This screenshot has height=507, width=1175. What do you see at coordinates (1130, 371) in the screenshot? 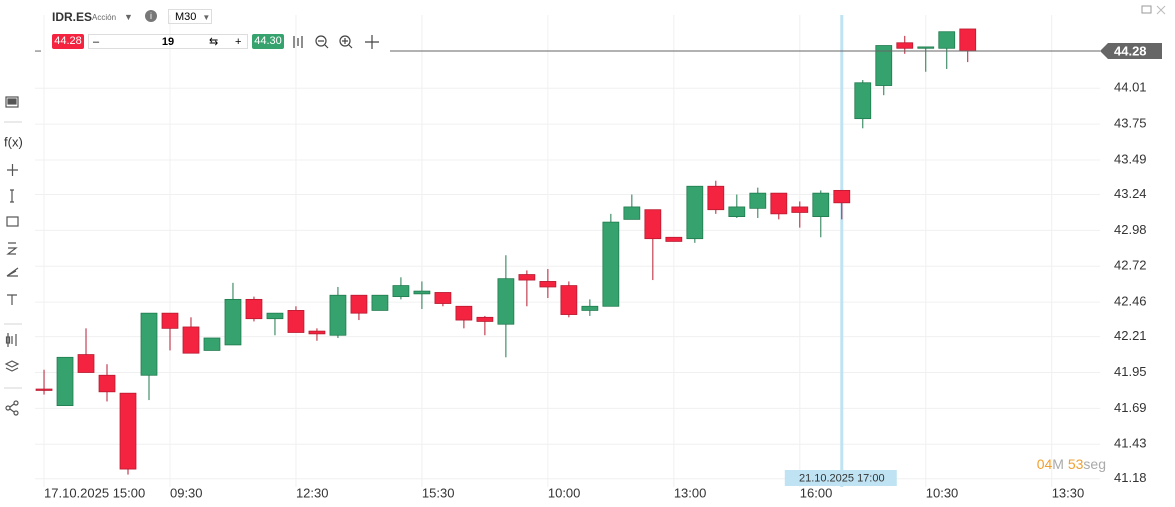
I see `y-tick-label: 41.95` at bounding box center [1130, 371].